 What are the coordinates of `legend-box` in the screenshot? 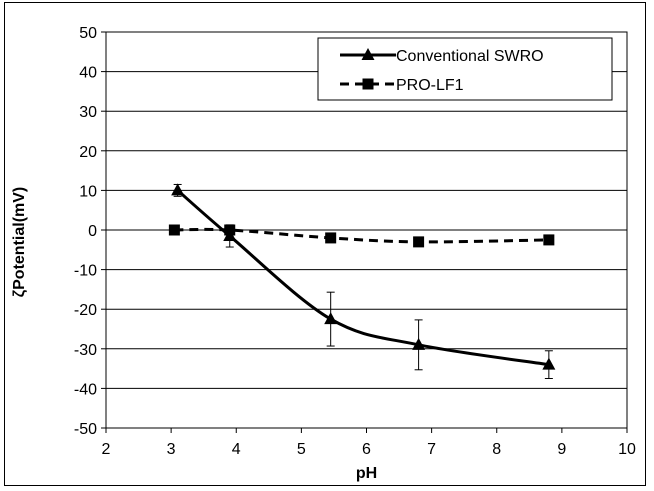 It's located at (465, 69).